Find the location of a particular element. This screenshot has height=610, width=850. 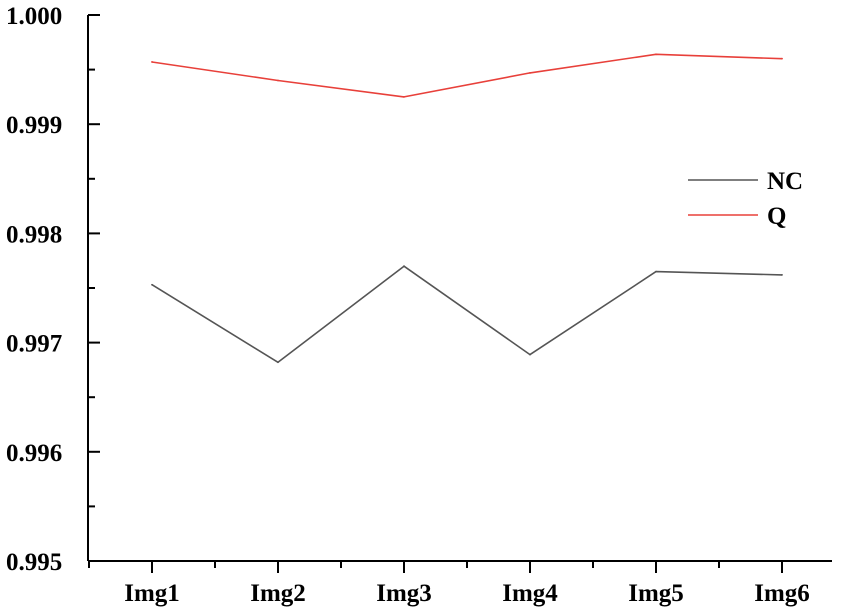

legend: NC Q is located at coordinates (745, 199).